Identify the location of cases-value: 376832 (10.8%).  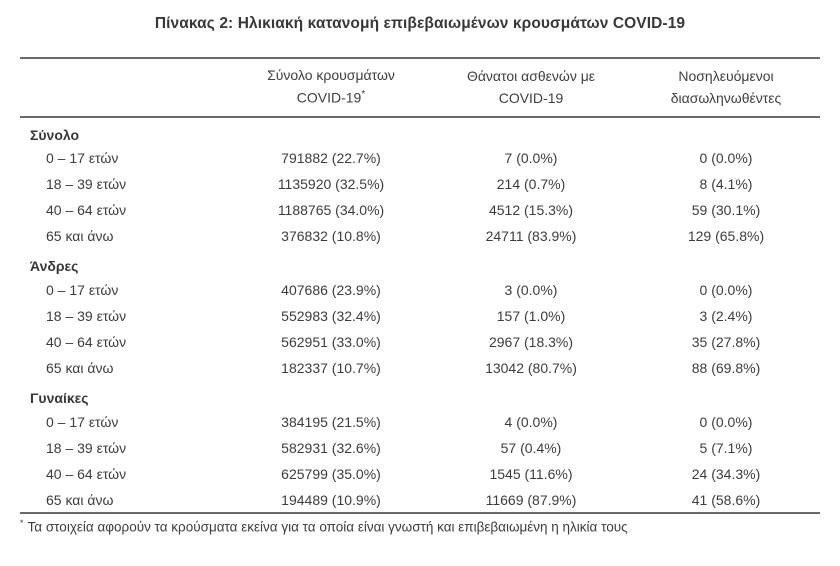
(331, 236).